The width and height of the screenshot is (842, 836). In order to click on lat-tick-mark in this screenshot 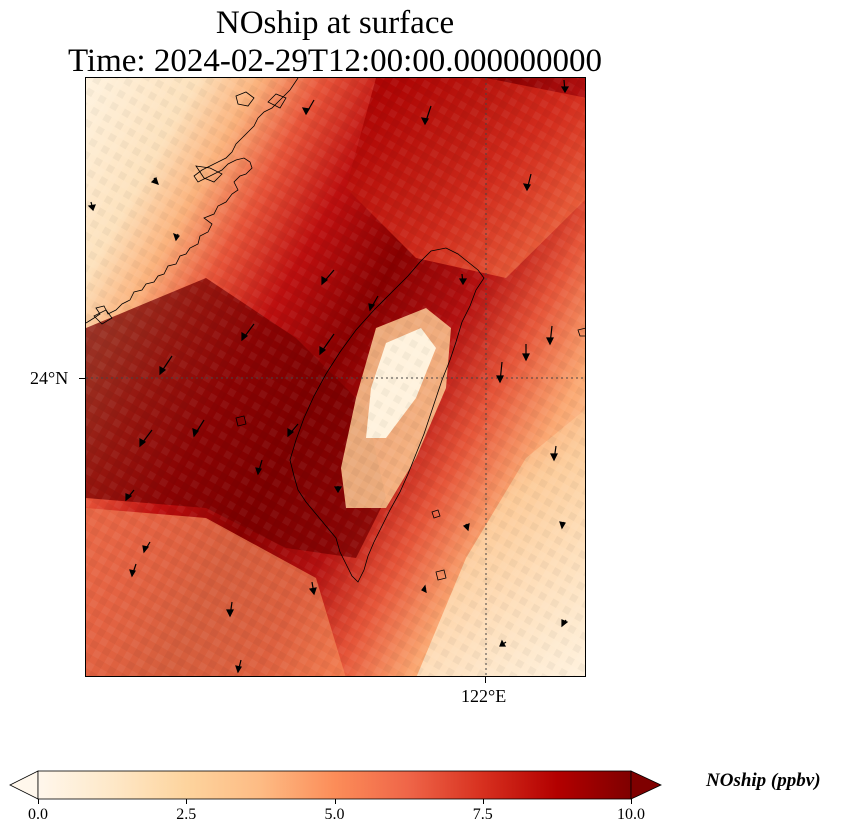, I will do `click(82, 378)`.